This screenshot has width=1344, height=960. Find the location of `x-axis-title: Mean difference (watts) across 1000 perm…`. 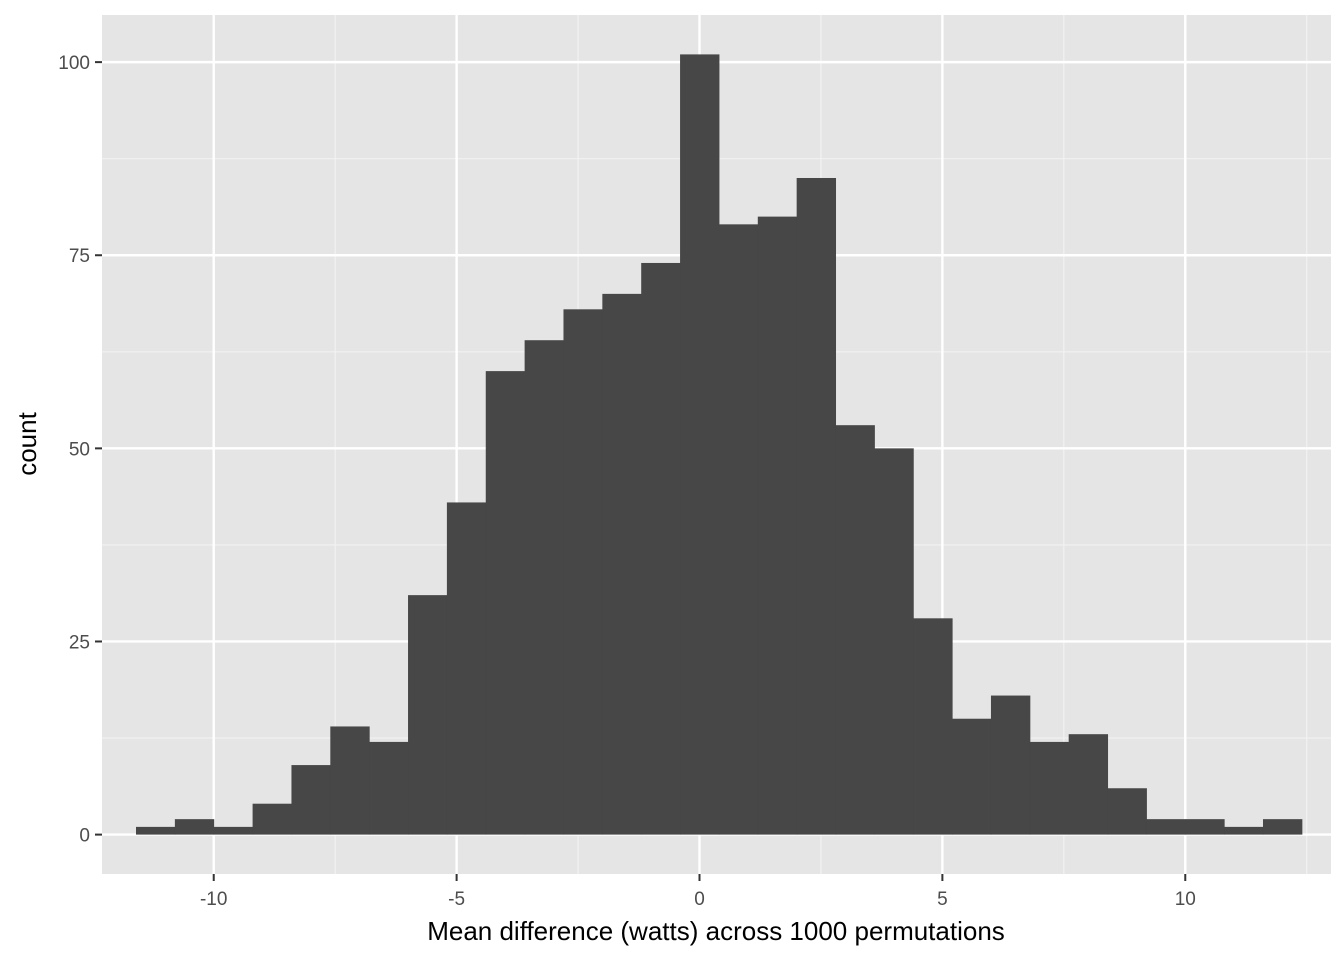

x-axis-title: Mean difference (watts) across 1000 perm… is located at coordinates (716, 931).